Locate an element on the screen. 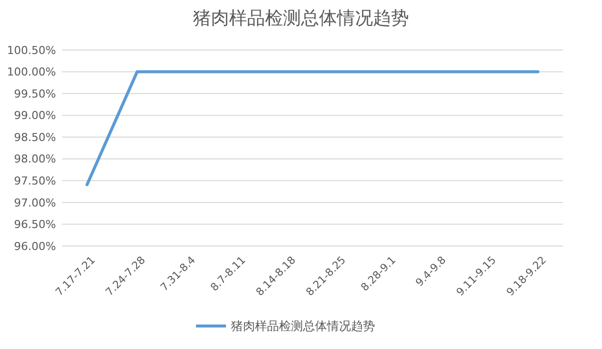 The width and height of the screenshot is (602, 349). y-tick-label: 100.00% is located at coordinates (31, 72).